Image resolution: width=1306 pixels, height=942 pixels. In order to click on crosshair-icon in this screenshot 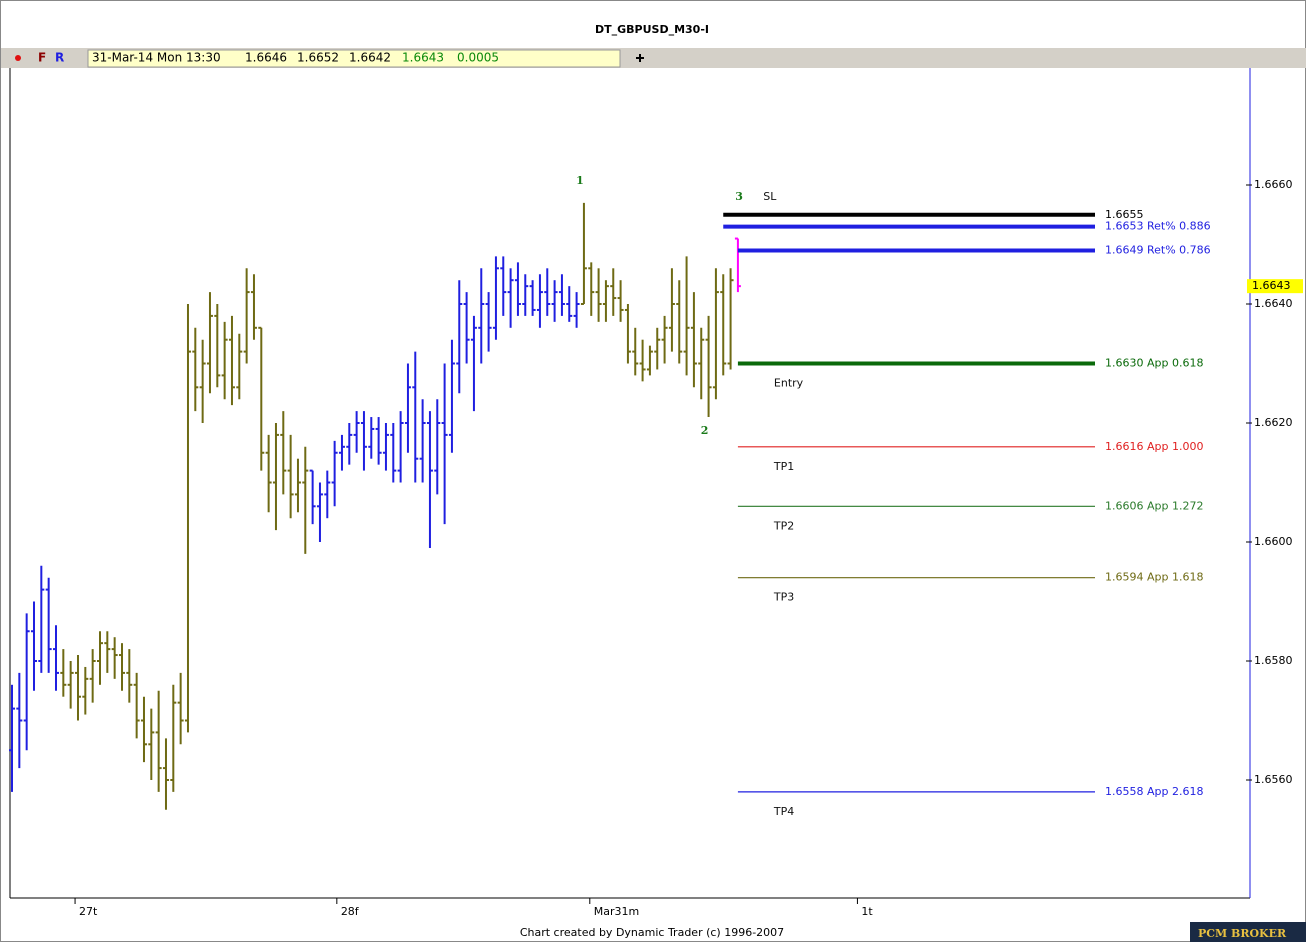, I will do `click(640, 58)`.